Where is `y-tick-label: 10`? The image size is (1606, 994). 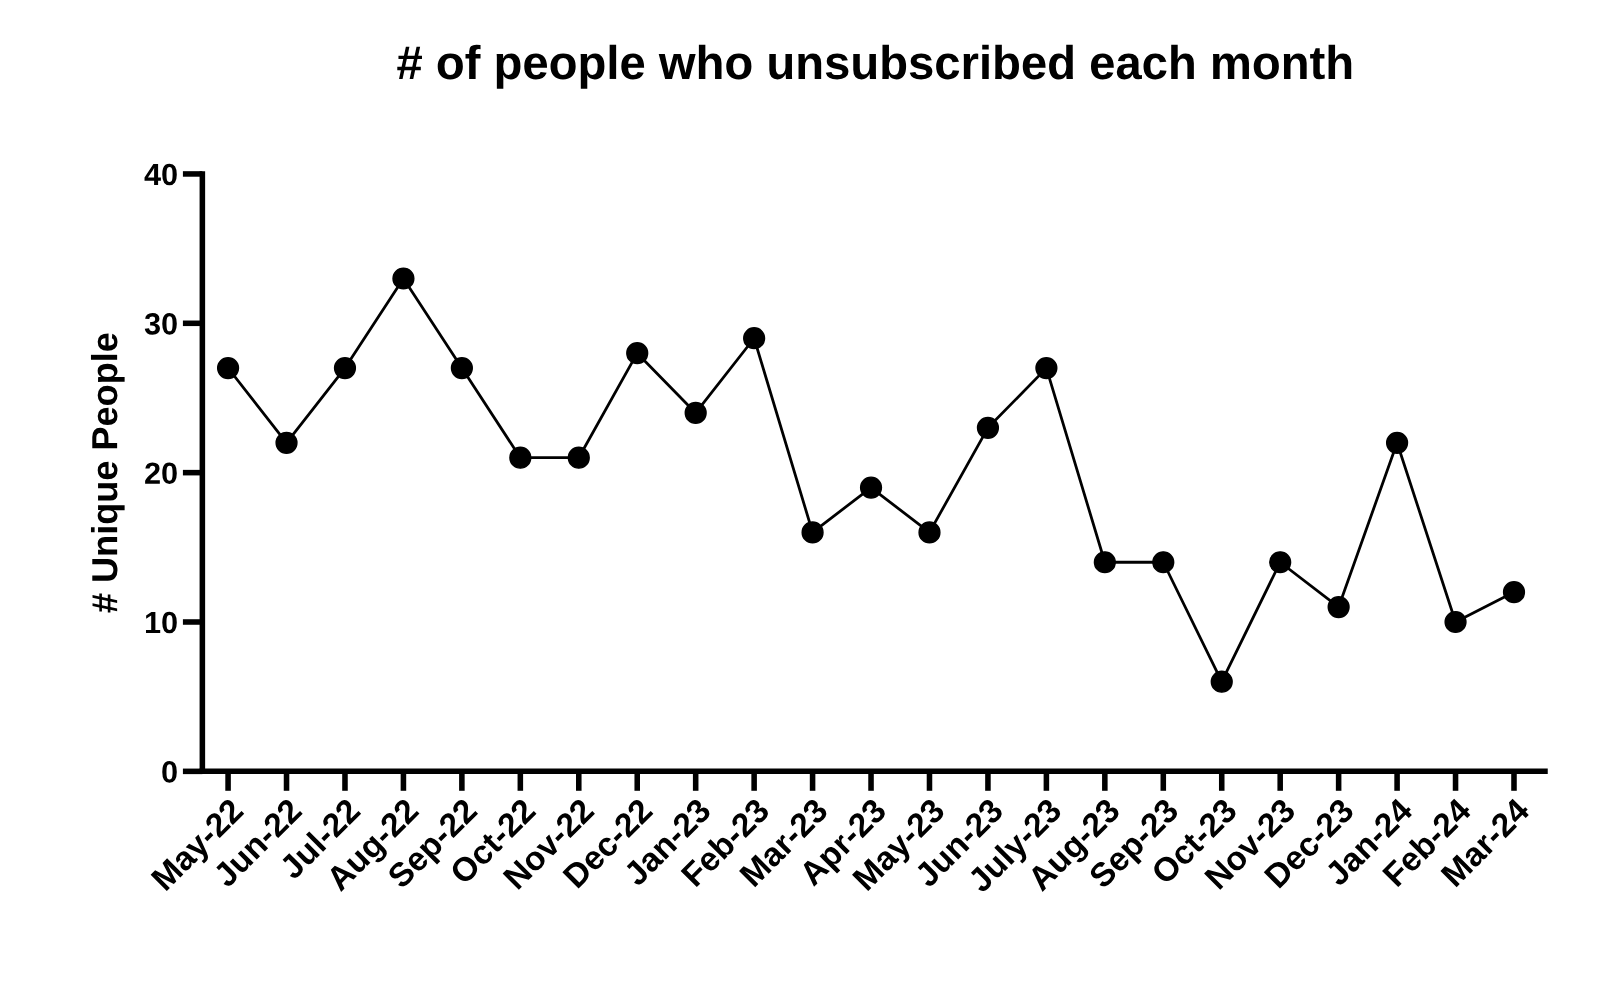
y-tick-label: 10 is located at coordinates (161, 622).